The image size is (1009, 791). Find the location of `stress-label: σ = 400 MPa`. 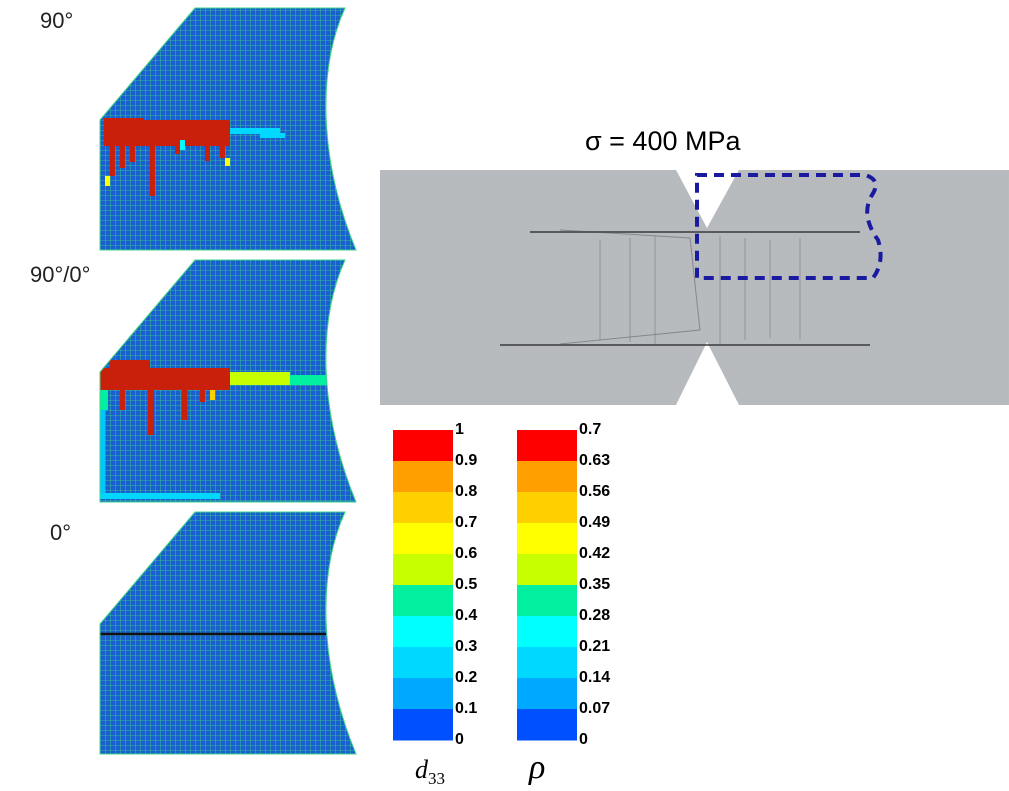

stress-label: σ = 400 MPa is located at coordinates (663, 141).